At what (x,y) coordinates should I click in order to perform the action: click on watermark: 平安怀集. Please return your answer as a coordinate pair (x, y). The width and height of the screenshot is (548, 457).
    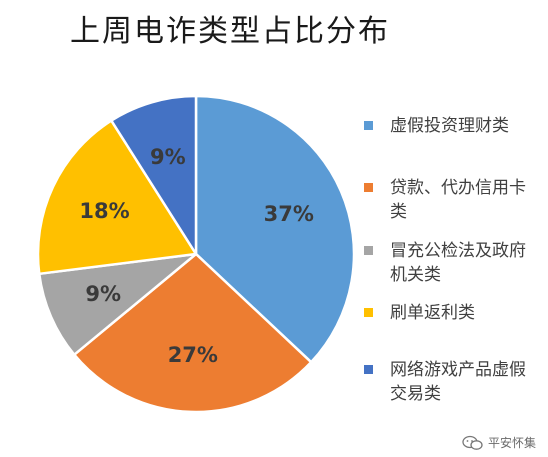
    Looking at the image, I should click on (499, 442).